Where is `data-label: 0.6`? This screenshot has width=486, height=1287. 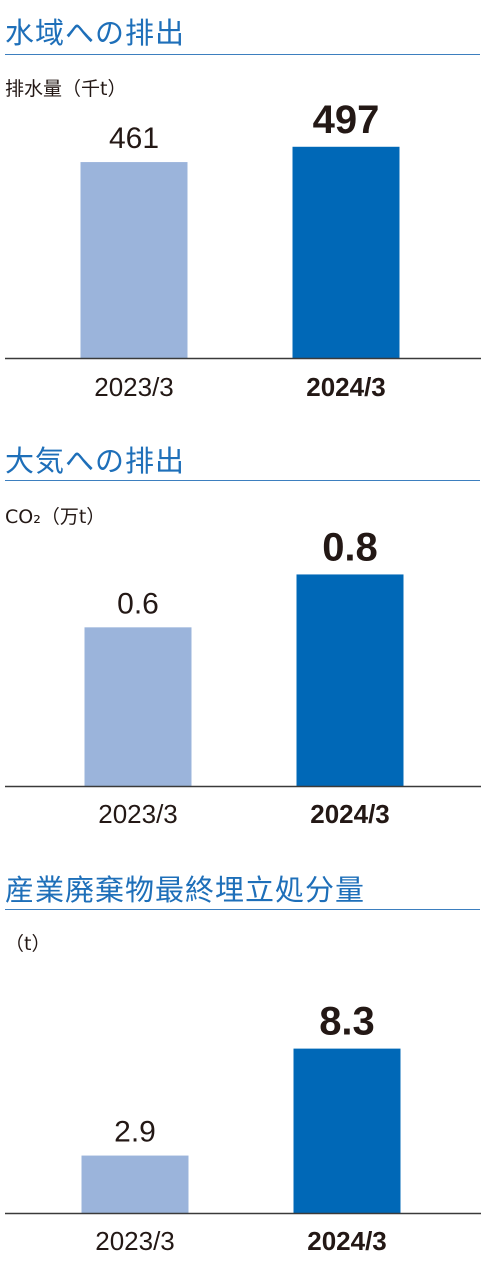
data-label: 0.6 is located at coordinates (138, 603).